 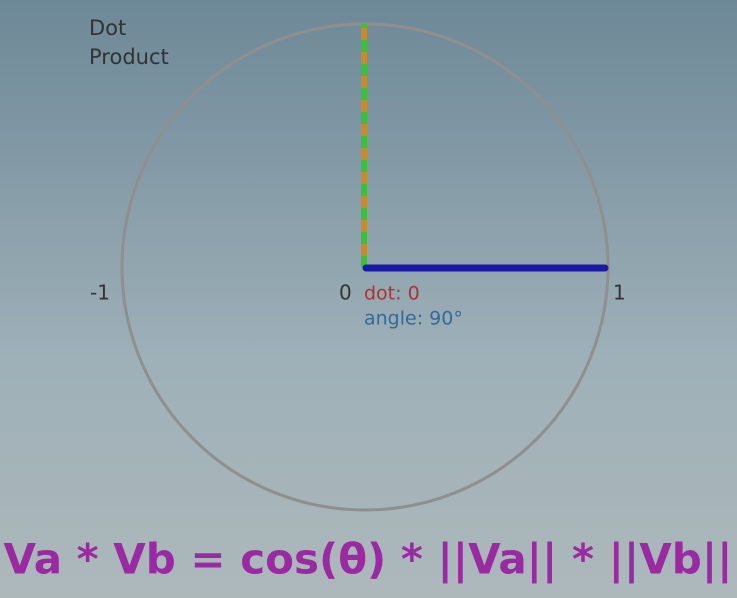 What do you see at coordinates (107, 28) in the screenshot?
I see `title-line: Dot` at bounding box center [107, 28].